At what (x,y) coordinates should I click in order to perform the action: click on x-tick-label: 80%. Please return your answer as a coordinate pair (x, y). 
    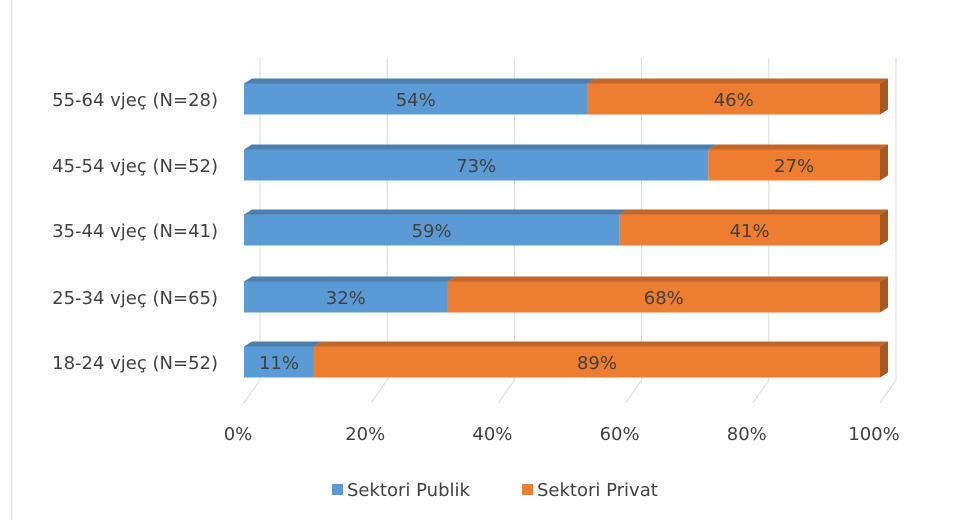
    Looking at the image, I should click on (747, 434).